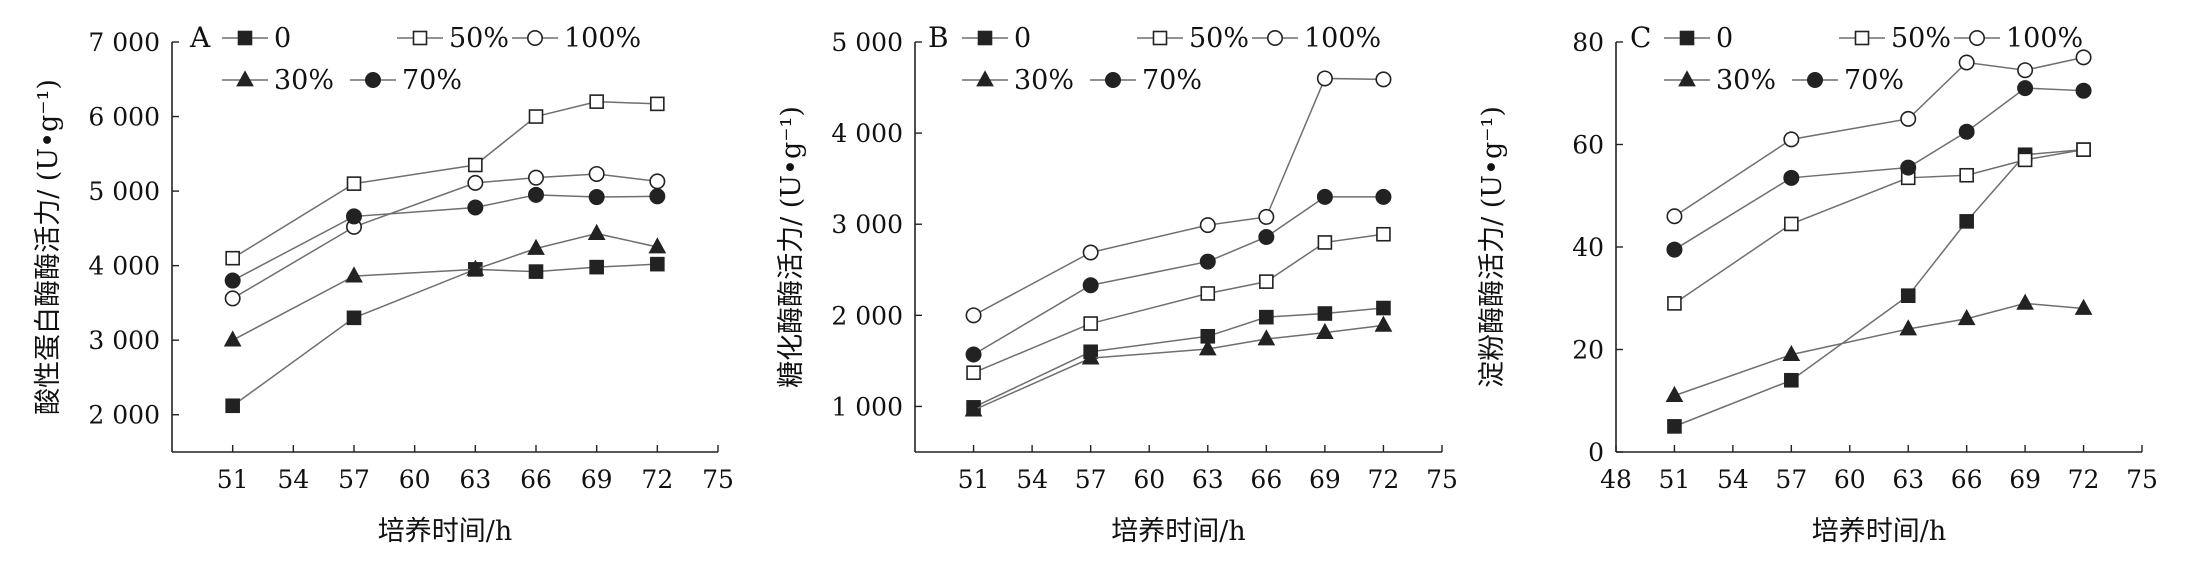 The image size is (2190, 580). I want to click on legend-label: 50%, so click(1219, 38).